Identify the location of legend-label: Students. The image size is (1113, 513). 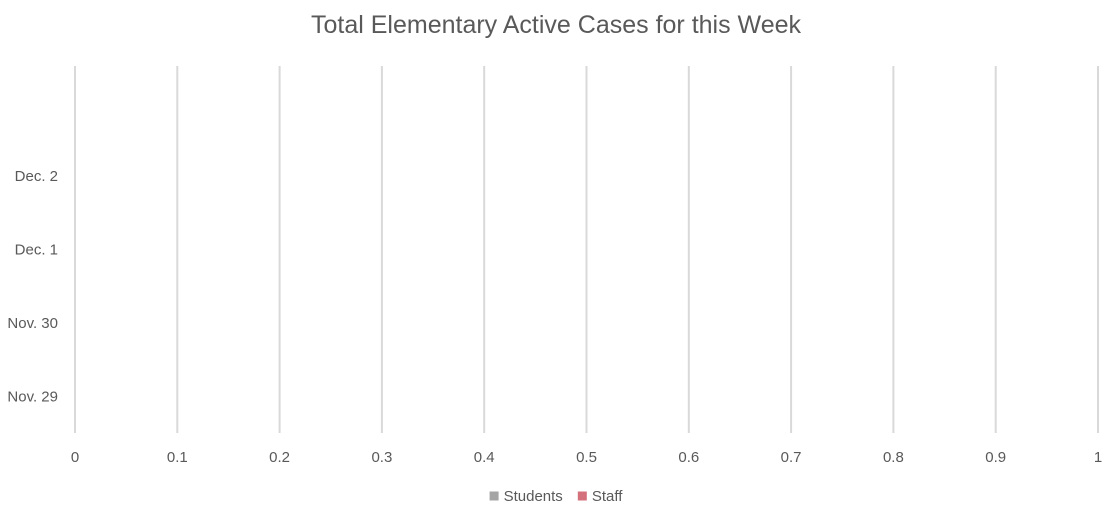
(533, 496).